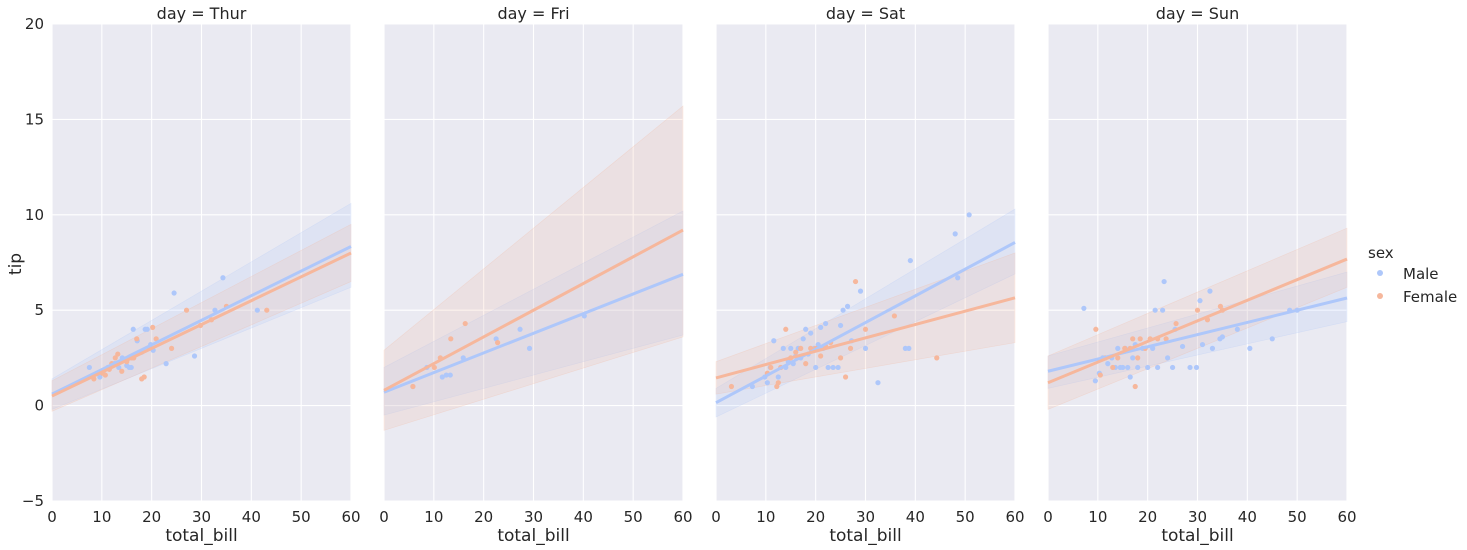 This screenshot has height=550, width=1467. What do you see at coordinates (34, 215) in the screenshot?
I see `y-tick-label: 10` at bounding box center [34, 215].